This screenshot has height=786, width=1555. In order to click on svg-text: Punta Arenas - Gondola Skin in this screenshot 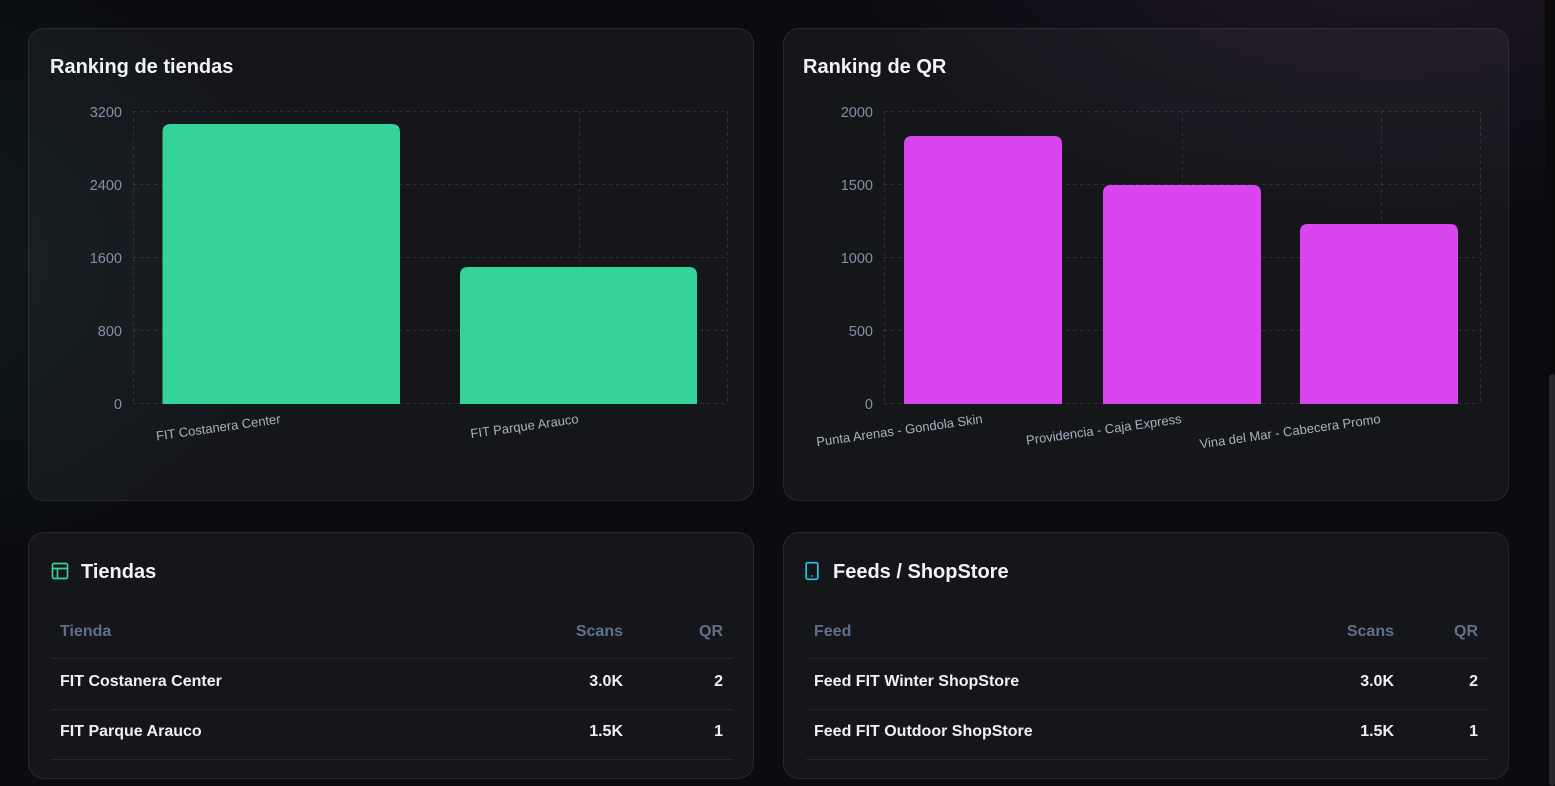, I will do `click(899, 430)`.